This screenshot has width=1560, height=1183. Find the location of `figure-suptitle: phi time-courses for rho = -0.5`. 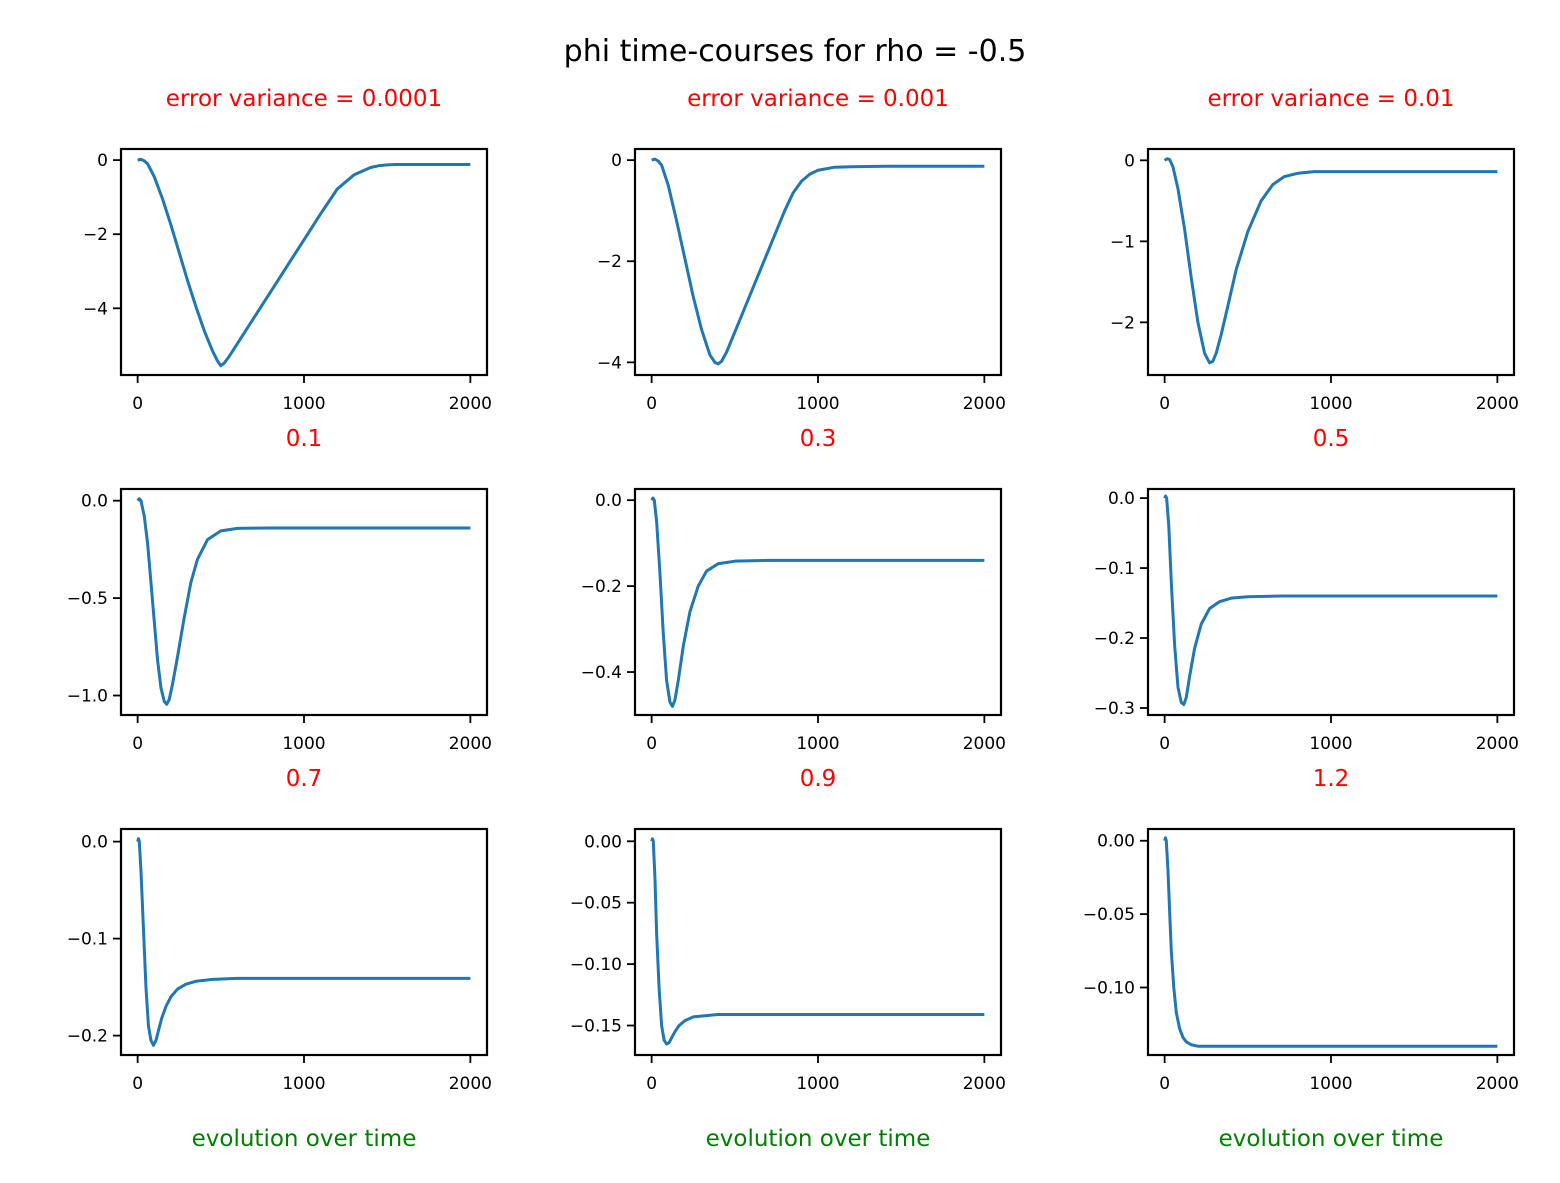

figure-suptitle: phi time-courses for rho = -0.5 is located at coordinates (795, 51).